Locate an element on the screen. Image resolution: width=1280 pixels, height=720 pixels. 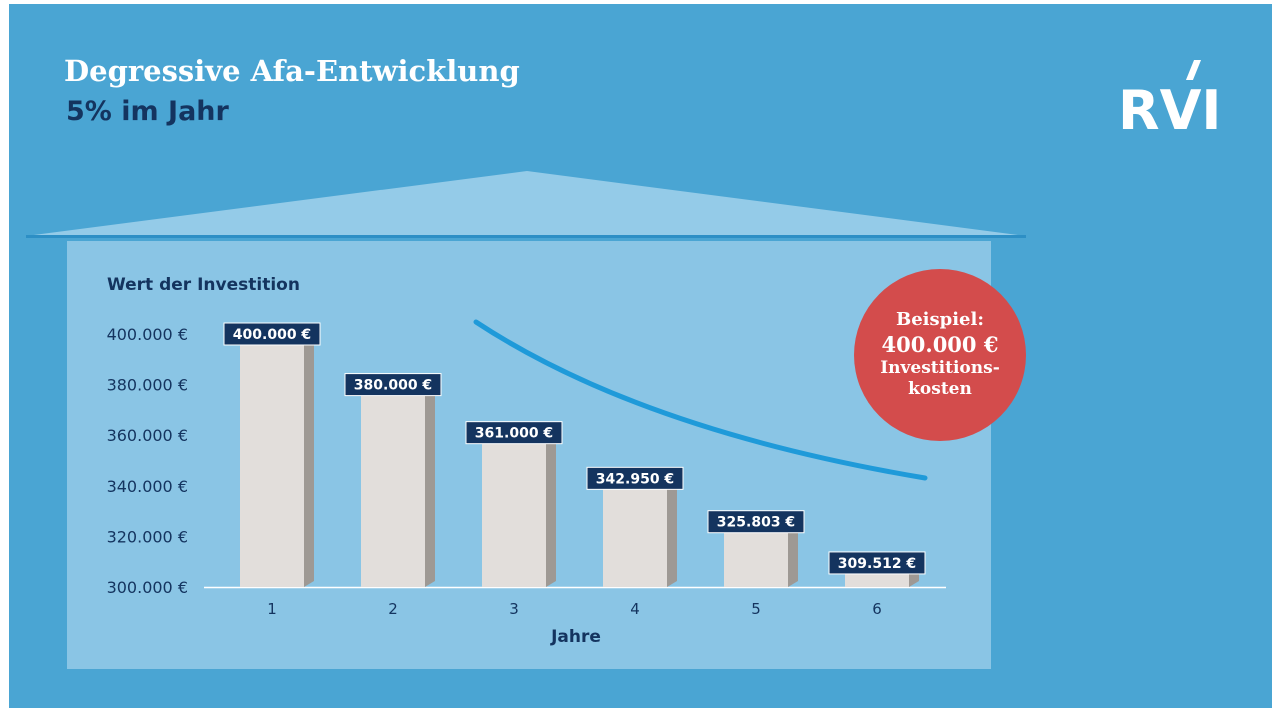
y-tick-label: 340.000 € is located at coordinates (147, 486).